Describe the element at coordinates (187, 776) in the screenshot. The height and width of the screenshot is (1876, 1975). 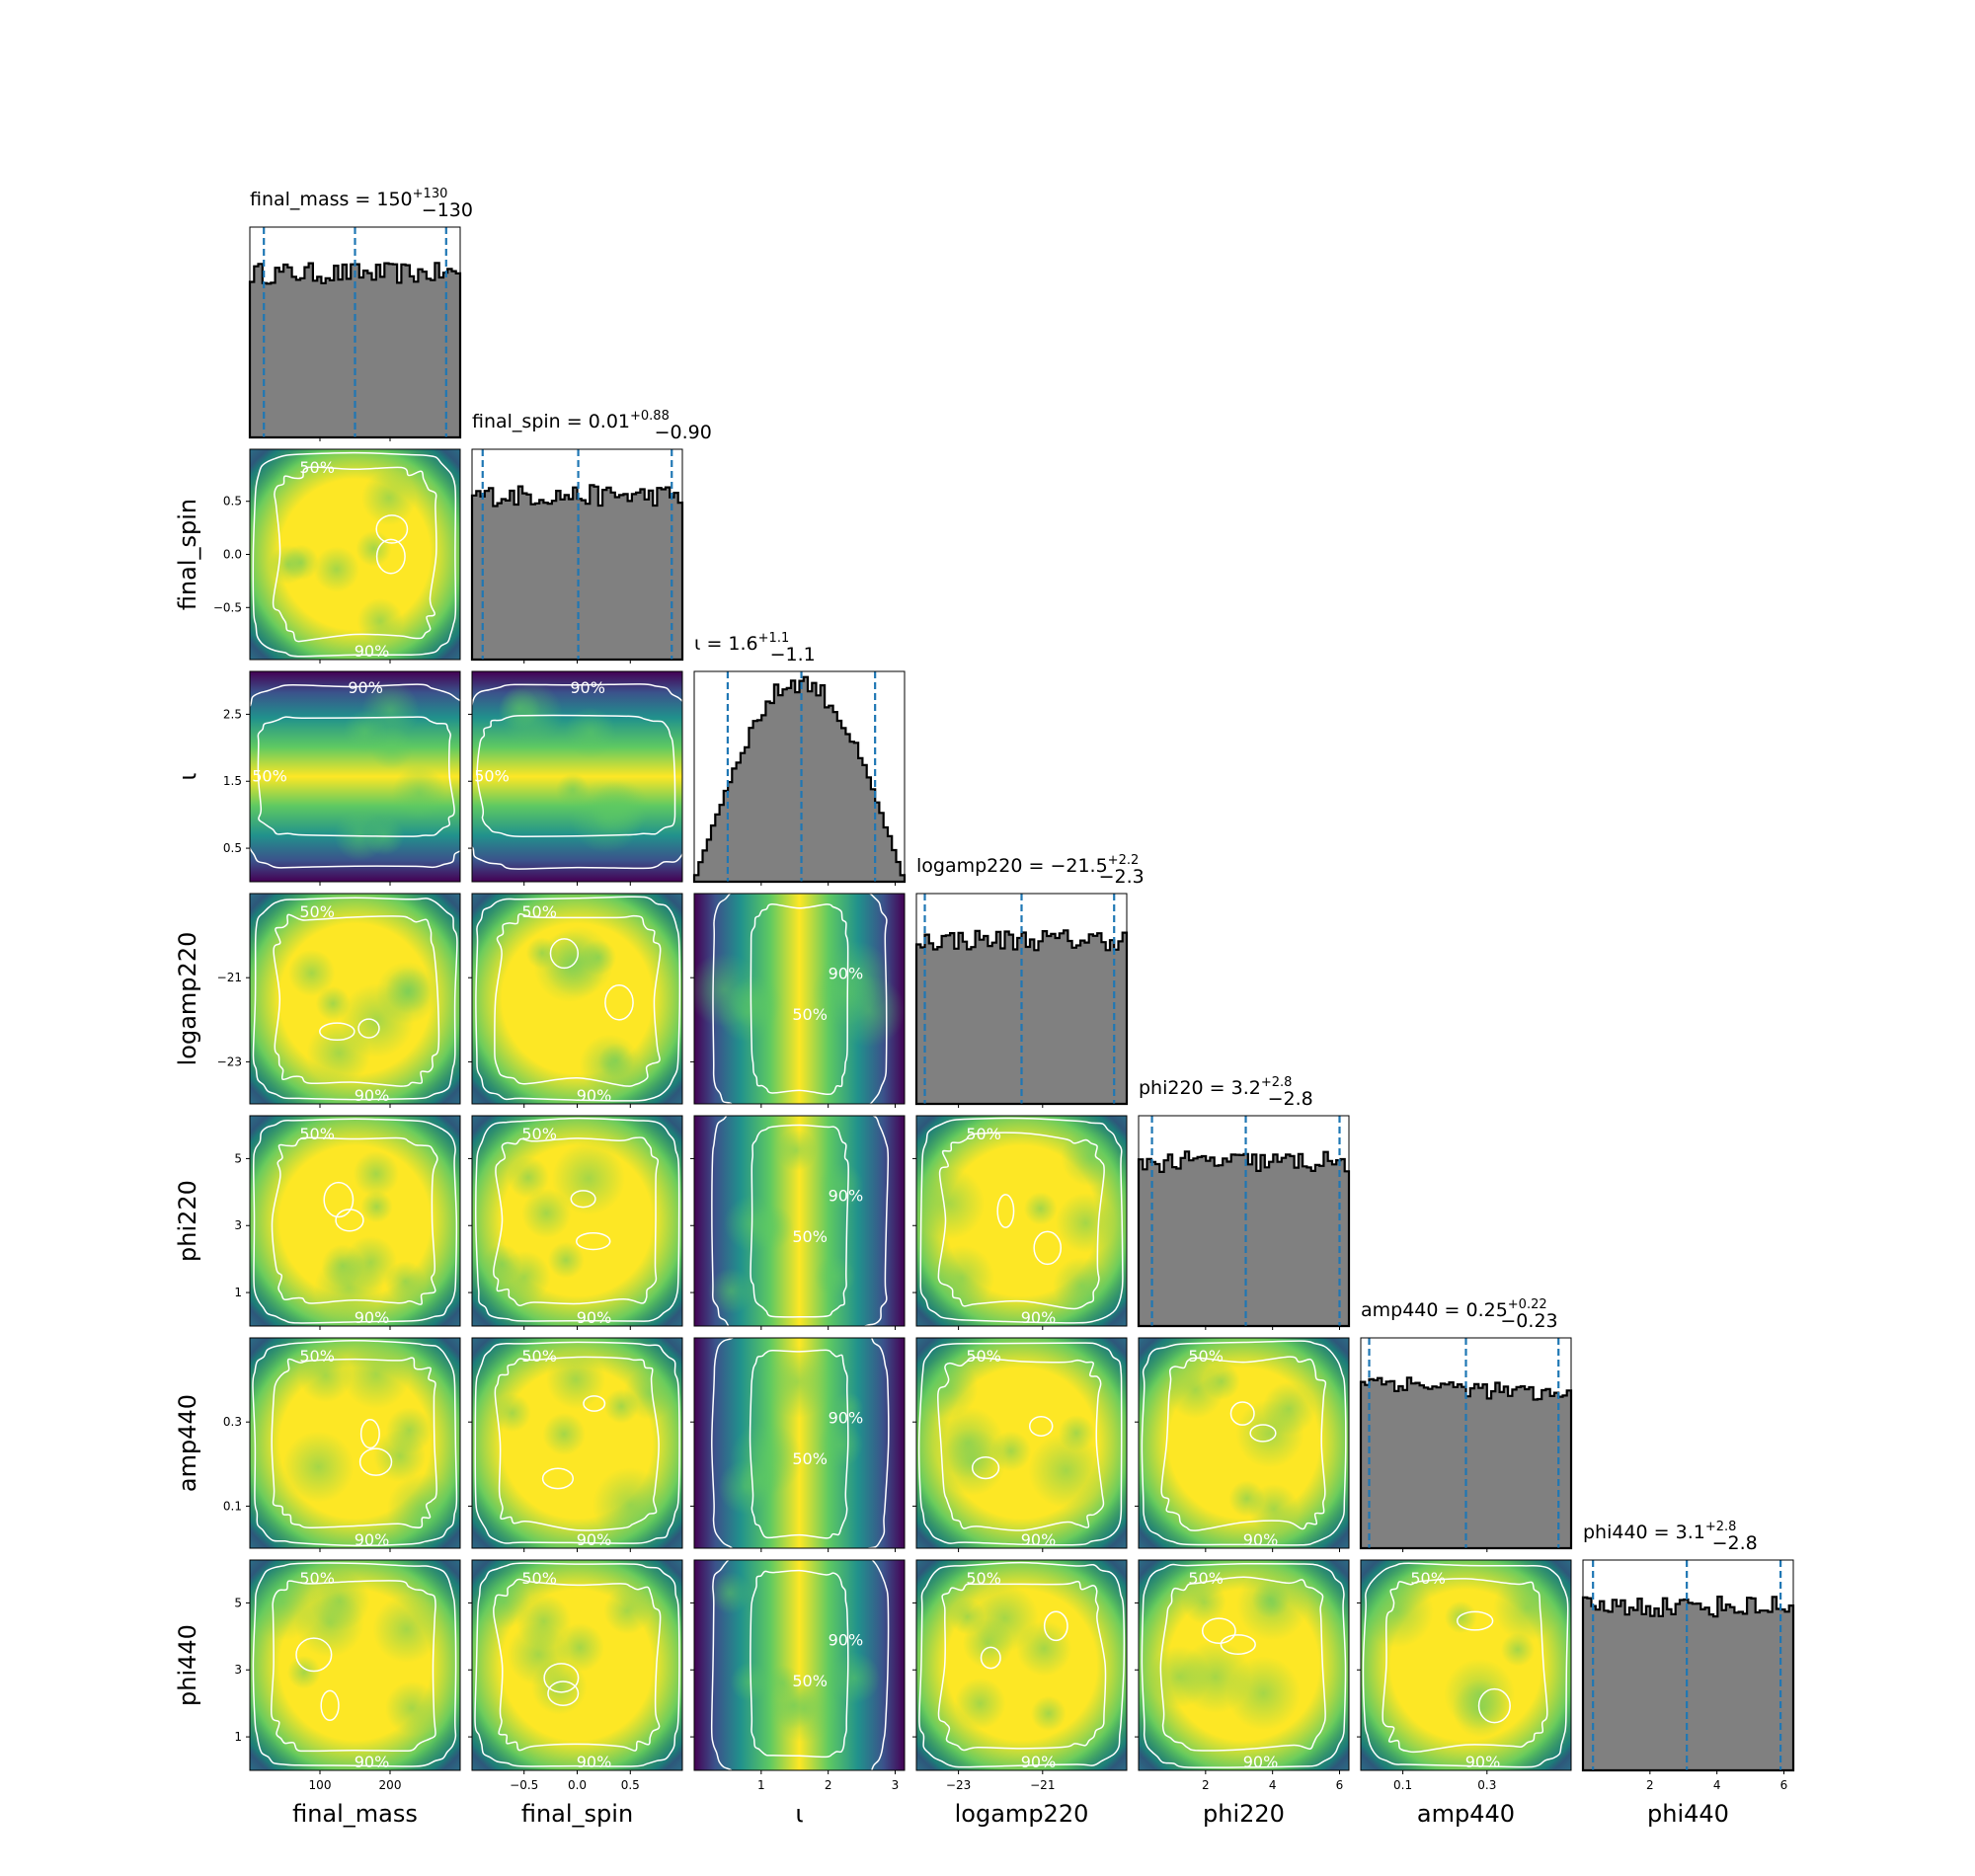
I see `y-axis-label: ι` at that location.